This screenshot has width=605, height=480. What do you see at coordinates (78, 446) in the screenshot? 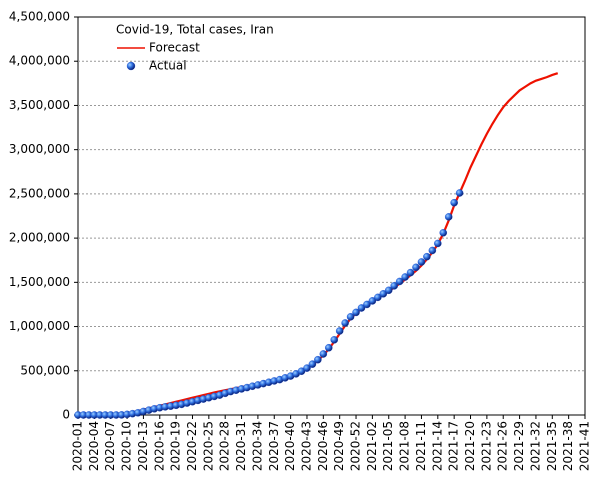
I see `x-tick-label: 2020-01` at bounding box center [78, 446].